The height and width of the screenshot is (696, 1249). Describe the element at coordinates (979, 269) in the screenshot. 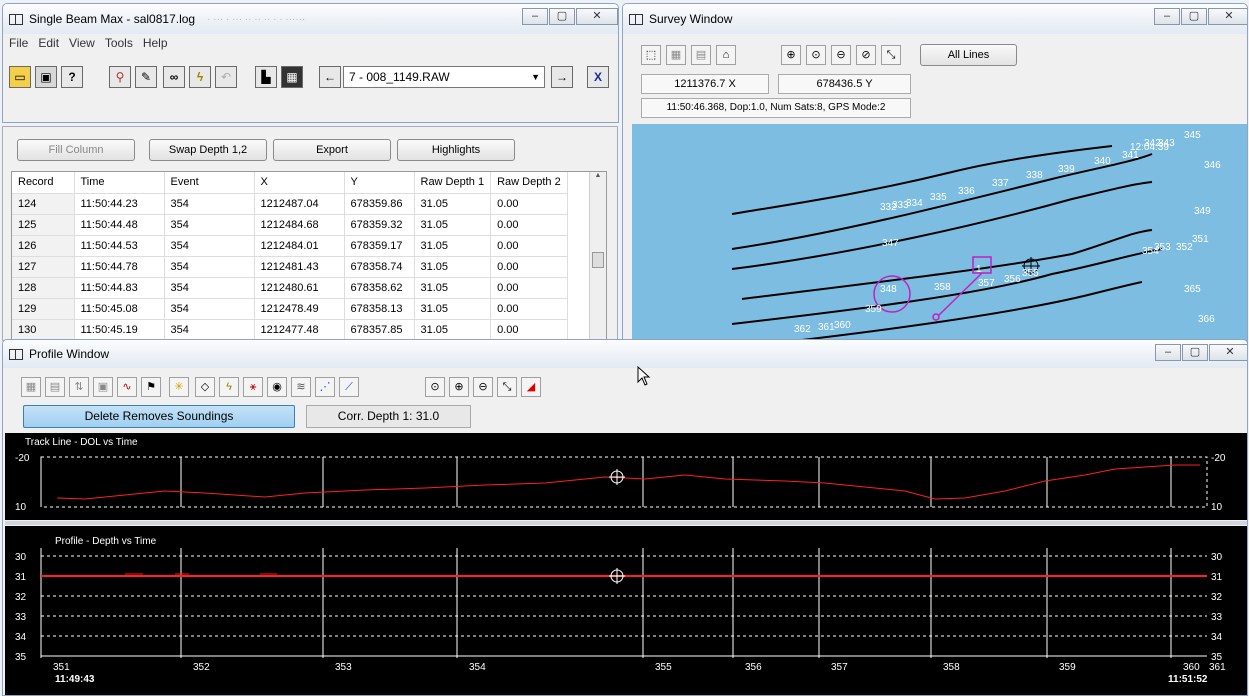

I see `map-line-label: 1` at that location.